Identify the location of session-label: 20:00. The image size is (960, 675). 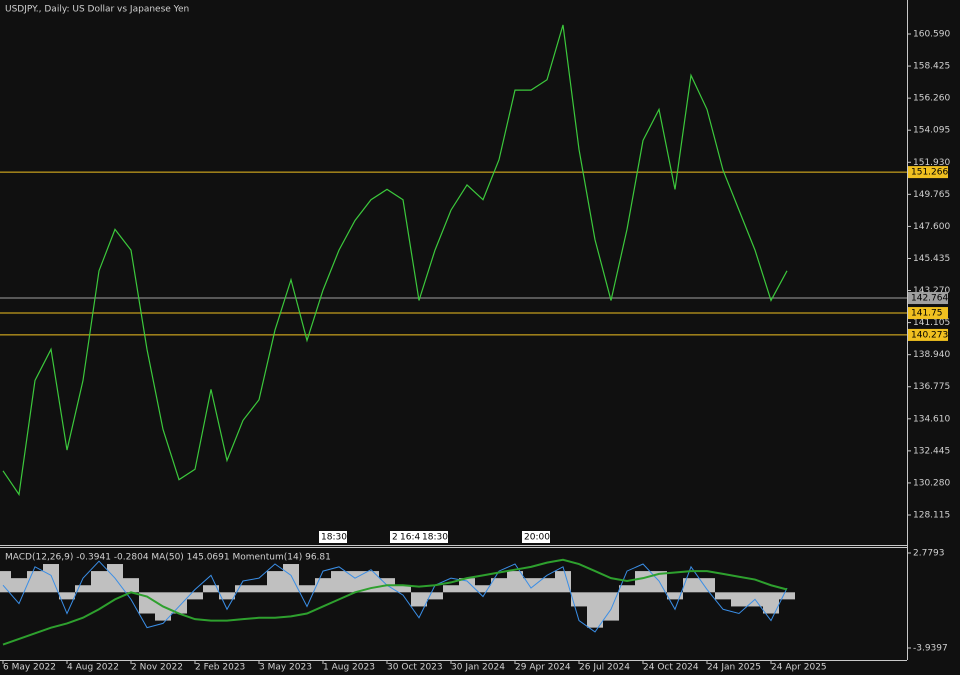
(537, 538).